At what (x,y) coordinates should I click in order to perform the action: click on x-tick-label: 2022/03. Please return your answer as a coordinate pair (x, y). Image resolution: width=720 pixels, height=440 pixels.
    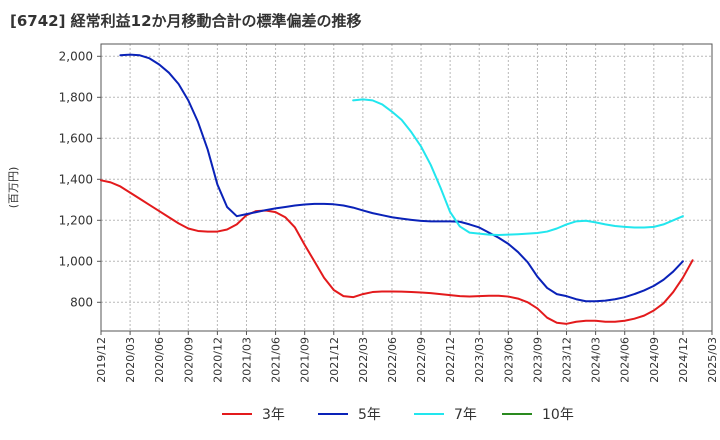
    Looking at the image, I should click on (363, 360).